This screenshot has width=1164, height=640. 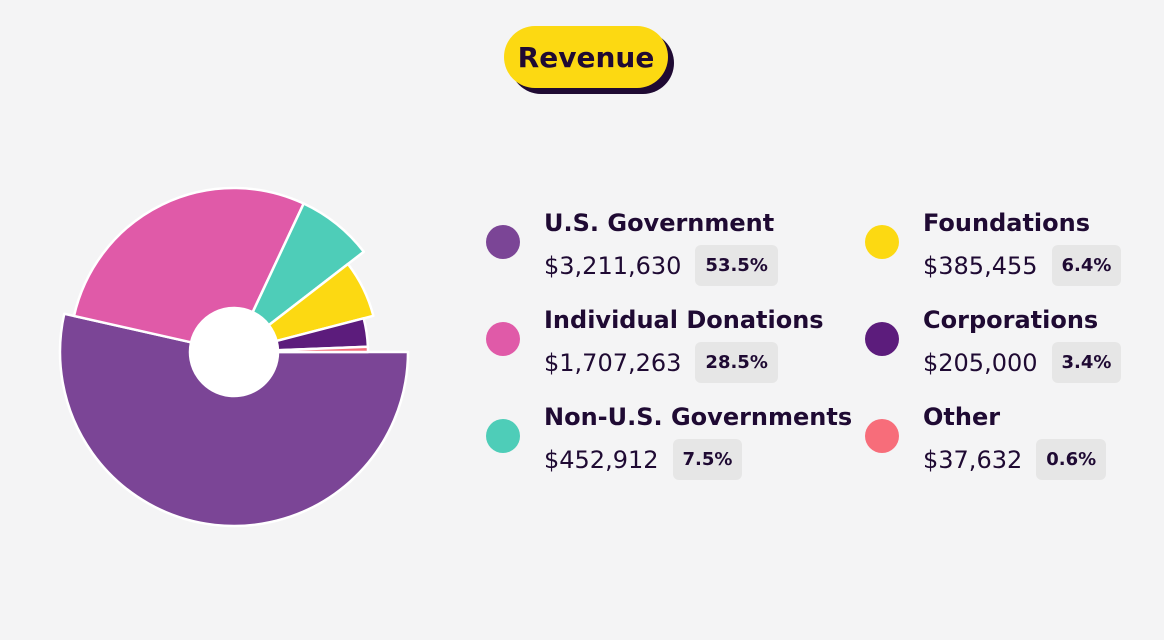 What do you see at coordinates (736, 265) in the screenshot?
I see `legend-percent-badge: 53.5%` at bounding box center [736, 265].